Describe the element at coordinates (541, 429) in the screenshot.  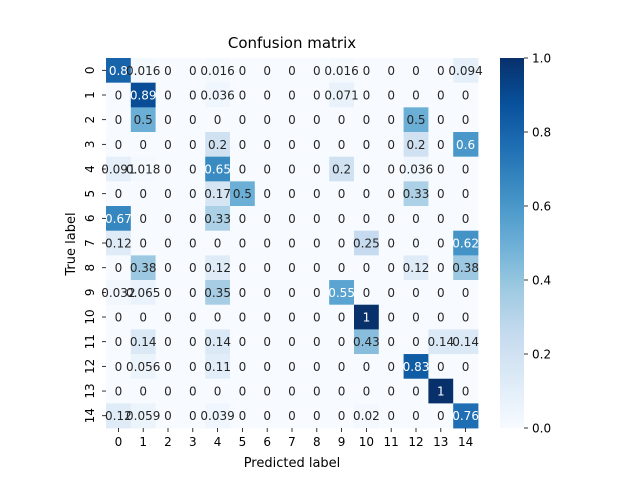
I see `colorbar-tick-label: 0.0` at that location.